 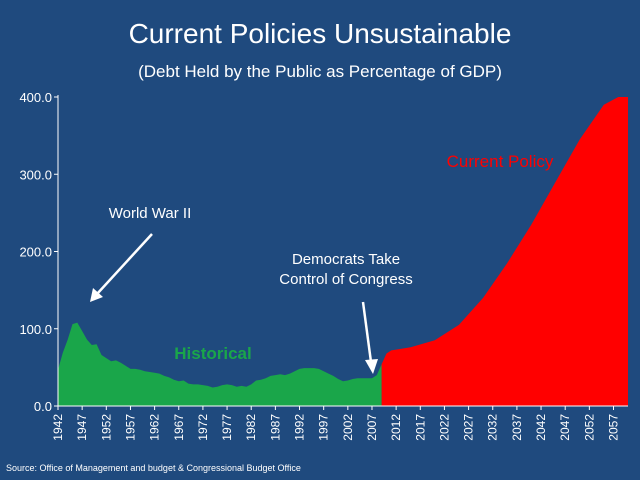 I want to click on series-area-historical, so click(x=220, y=364).